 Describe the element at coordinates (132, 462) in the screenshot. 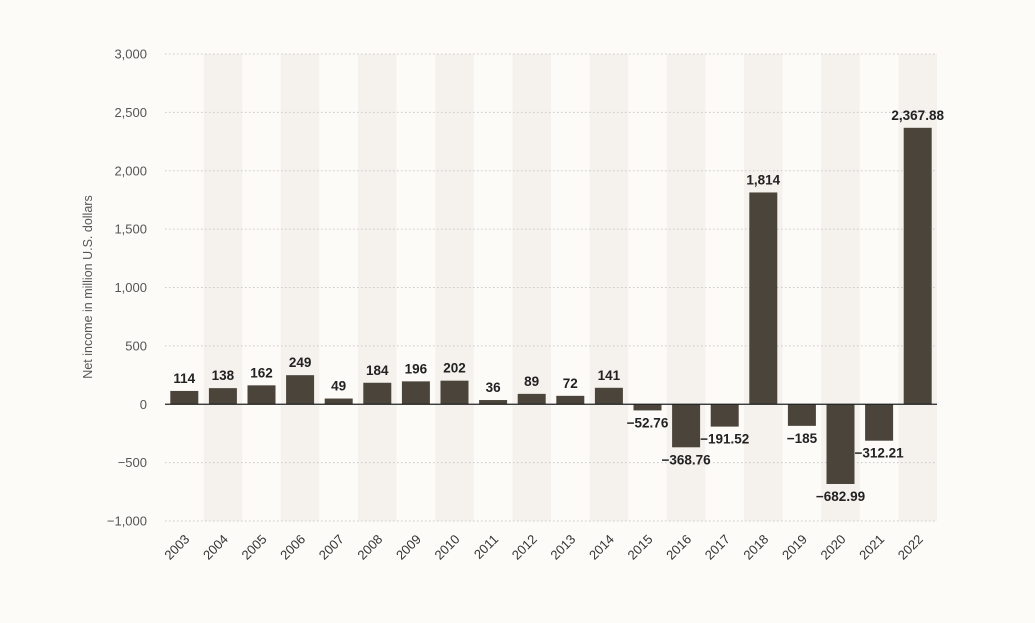

I see `y-tick-label: −500` at that location.